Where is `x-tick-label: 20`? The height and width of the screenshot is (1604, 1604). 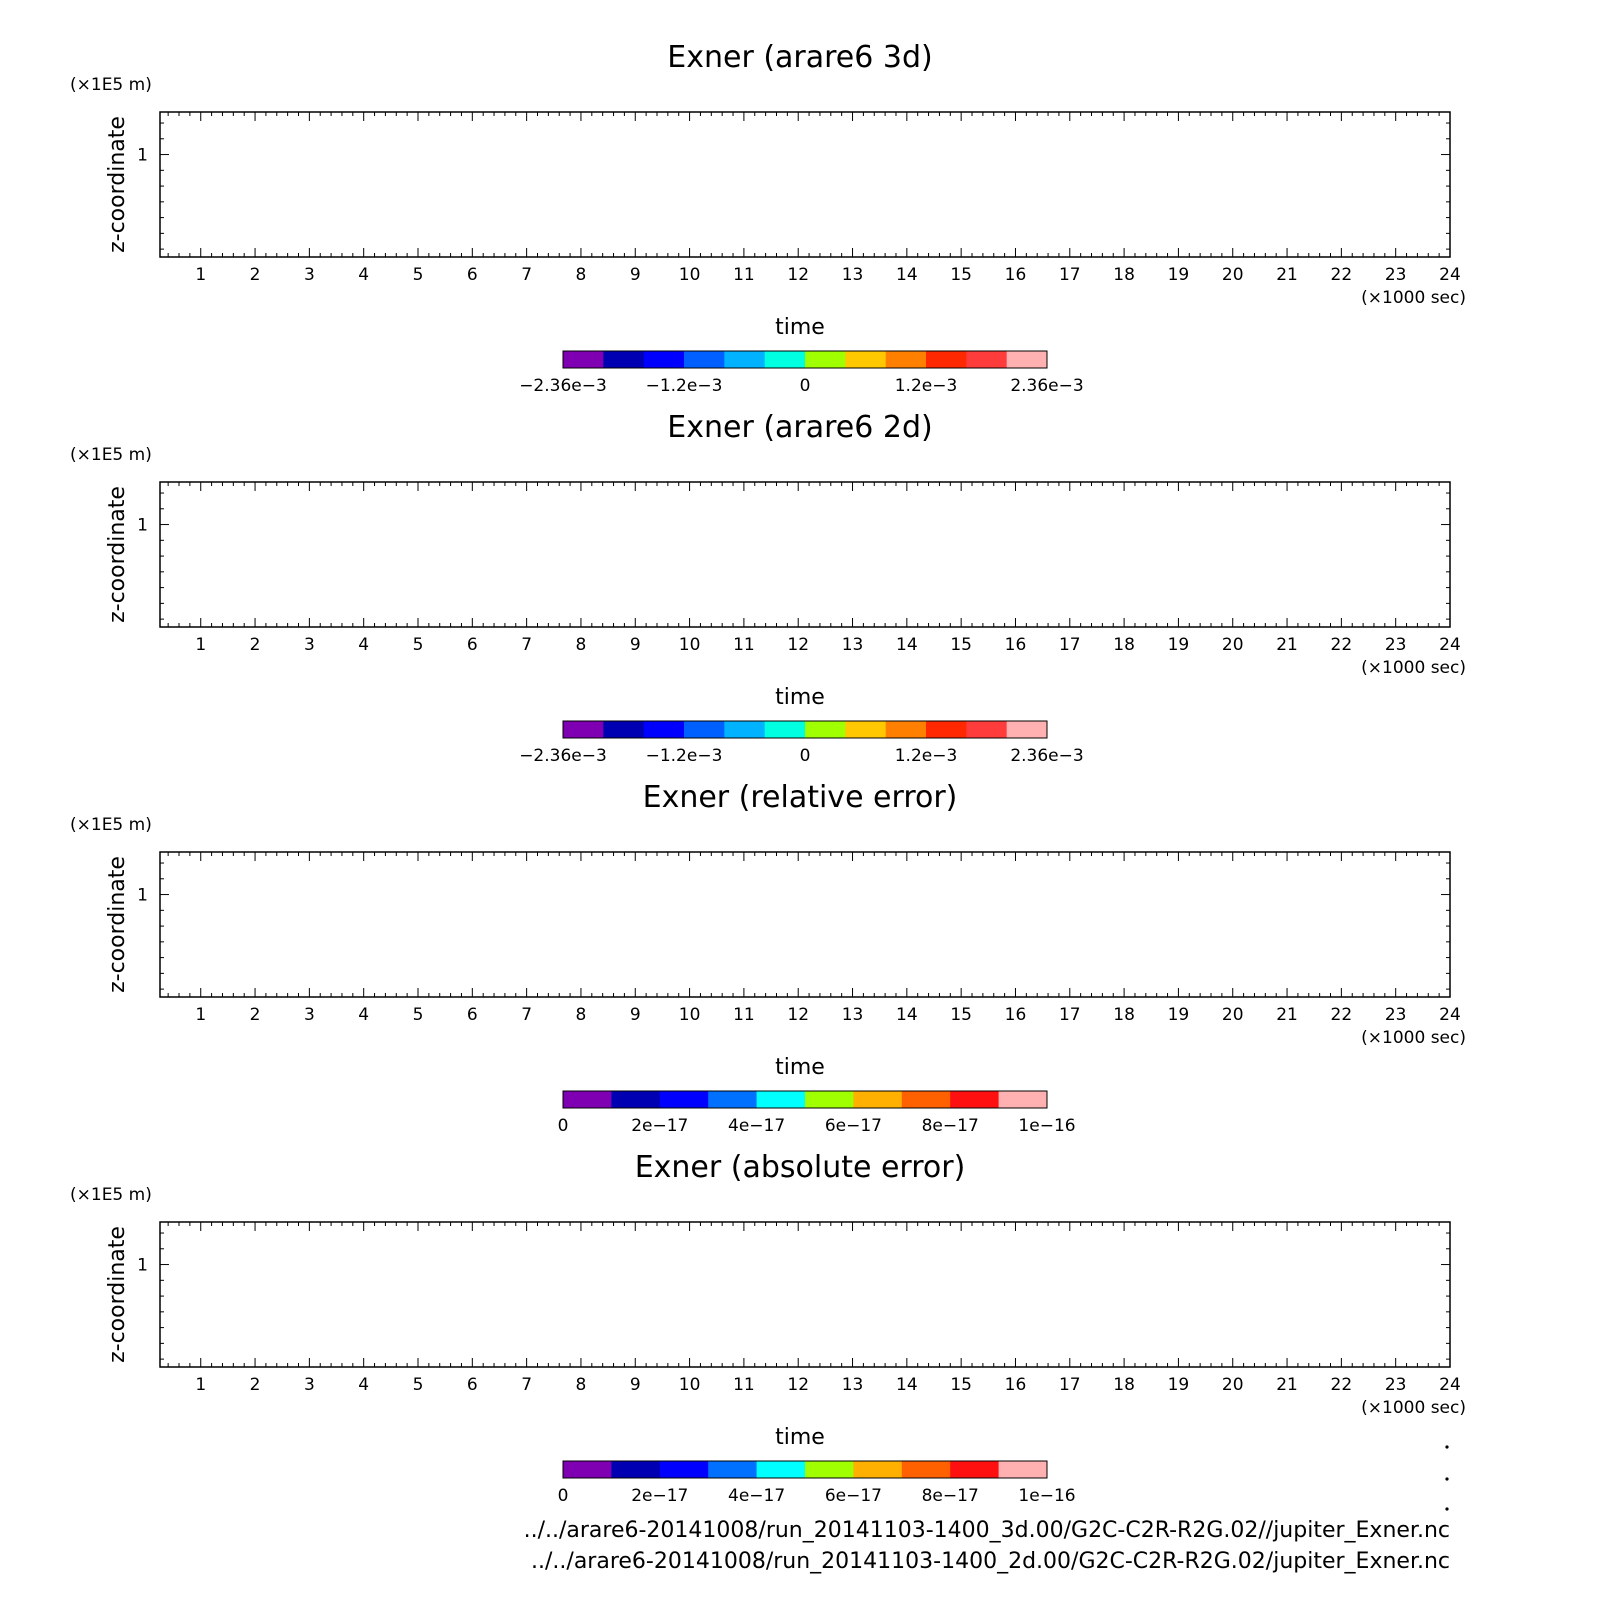
x-tick-label: 20 is located at coordinates (1233, 645).